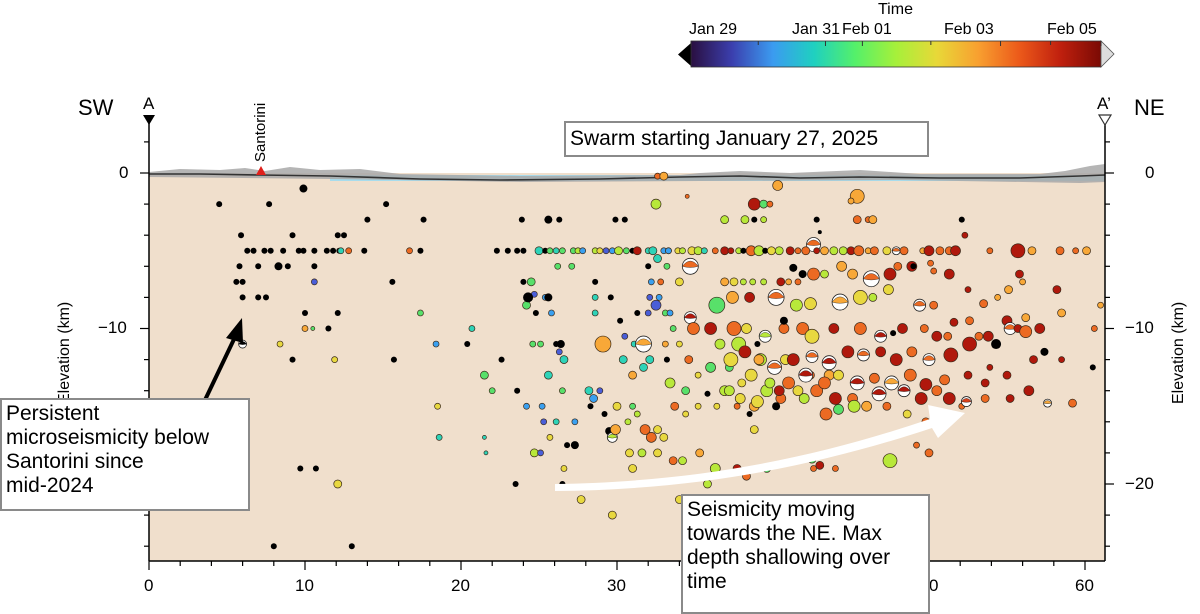 The image size is (1200, 614). I want to click on y-tick-right-20: −20, so click(1139, 483).